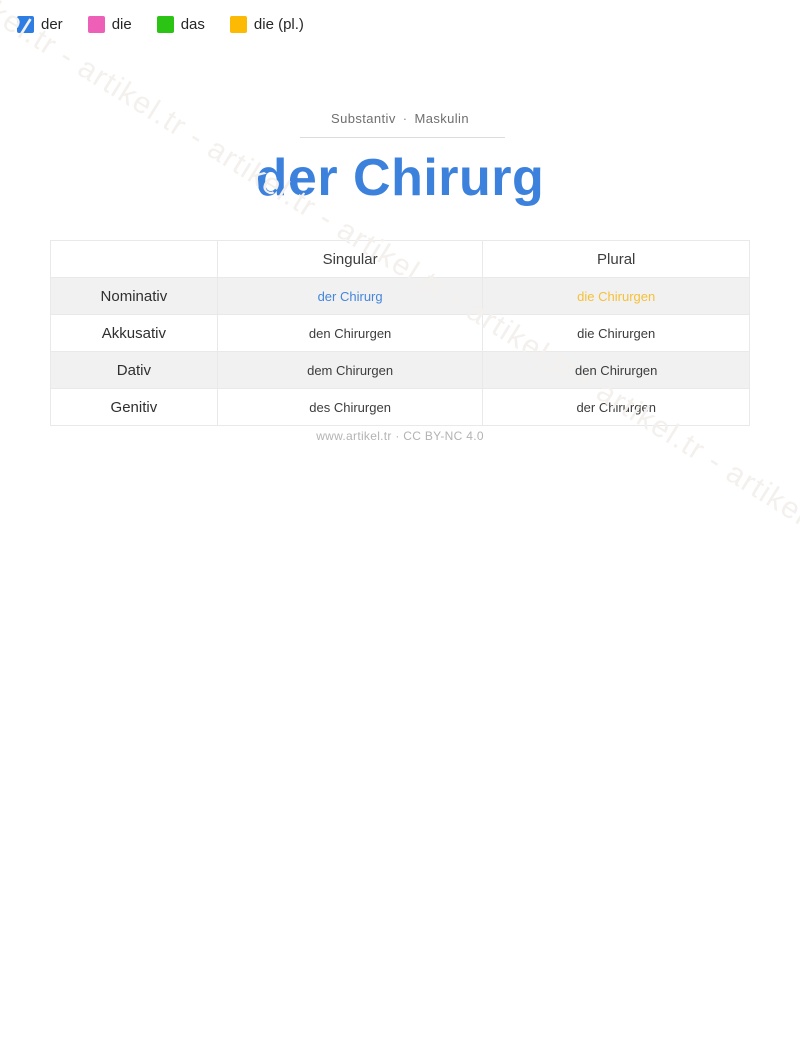 This screenshot has height=1059, width=800. I want to click on legend-item-das: das, so click(180, 24).